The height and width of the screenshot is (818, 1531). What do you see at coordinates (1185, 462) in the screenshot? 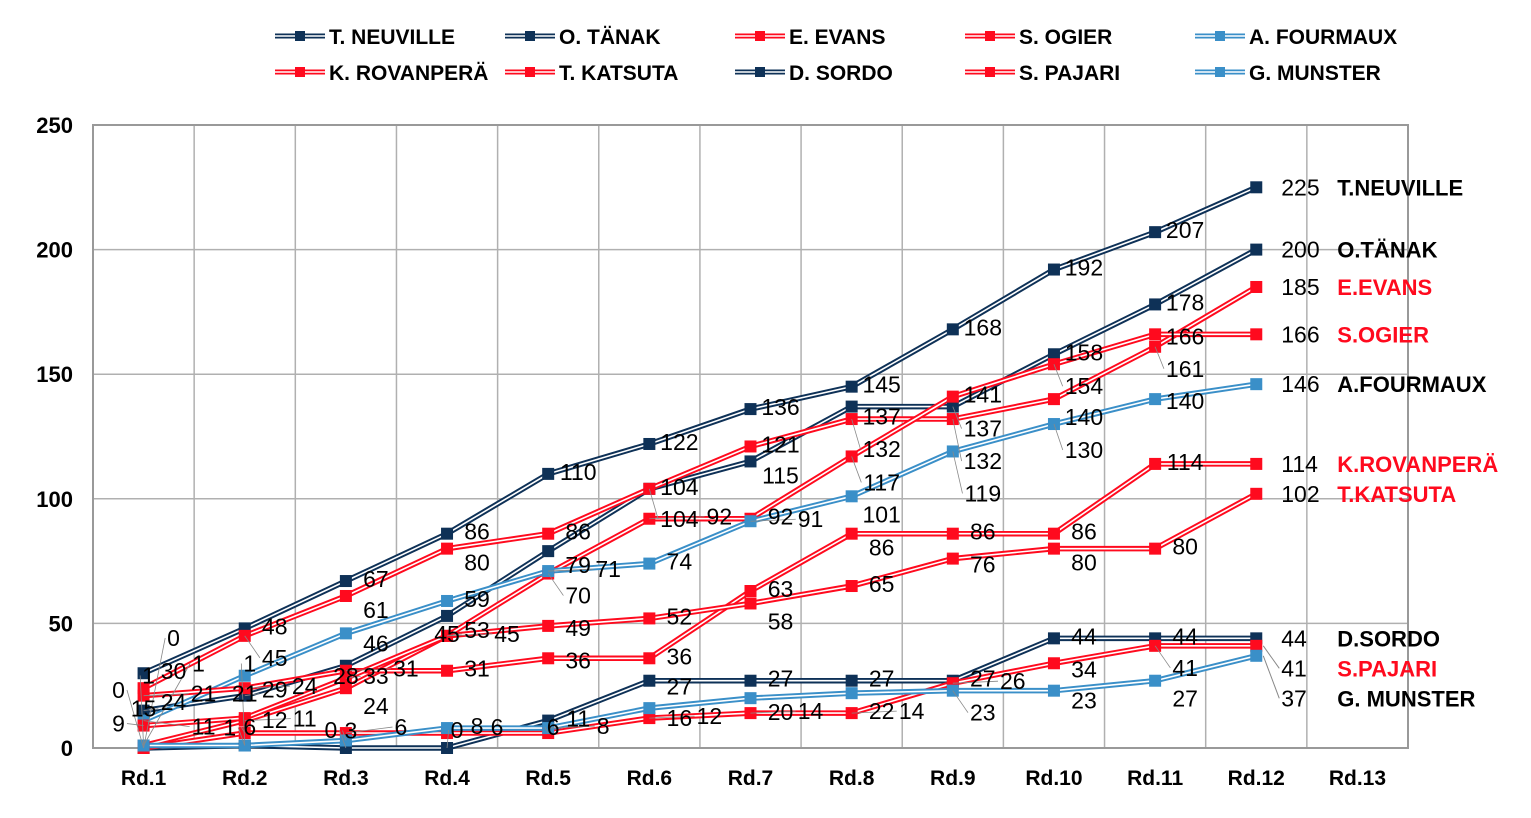
I see `data-label: 114` at bounding box center [1185, 462].